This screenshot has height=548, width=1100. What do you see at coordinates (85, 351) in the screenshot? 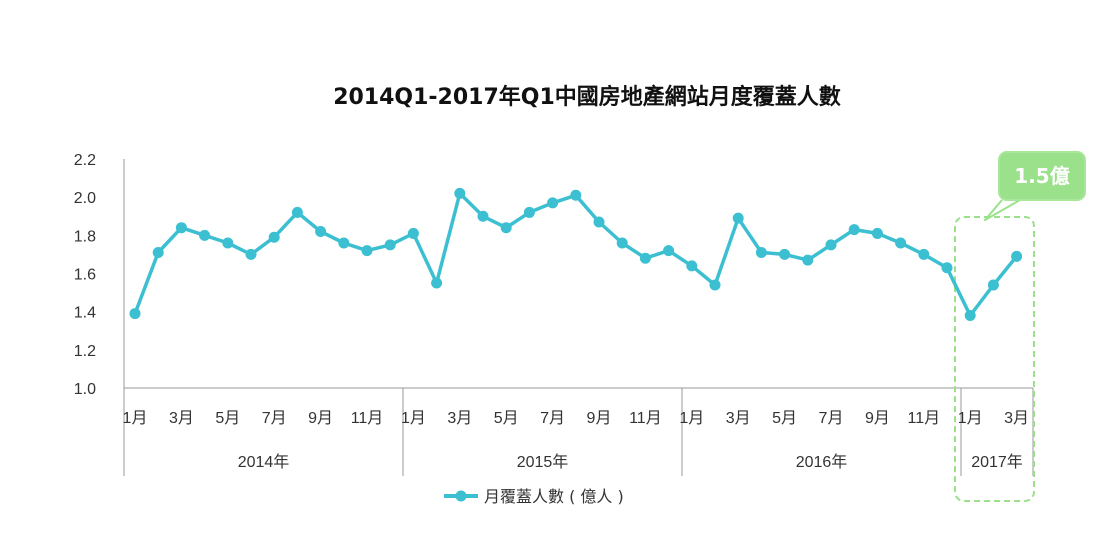
I see `y-tick-label: 1.2` at bounding box center [85, 351].